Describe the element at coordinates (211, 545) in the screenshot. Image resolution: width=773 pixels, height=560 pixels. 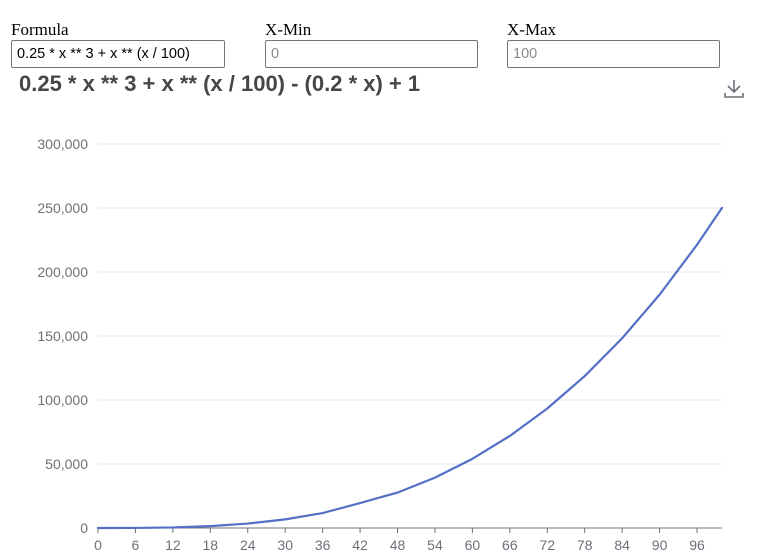
I see `x-tick-label: 18` at that location.